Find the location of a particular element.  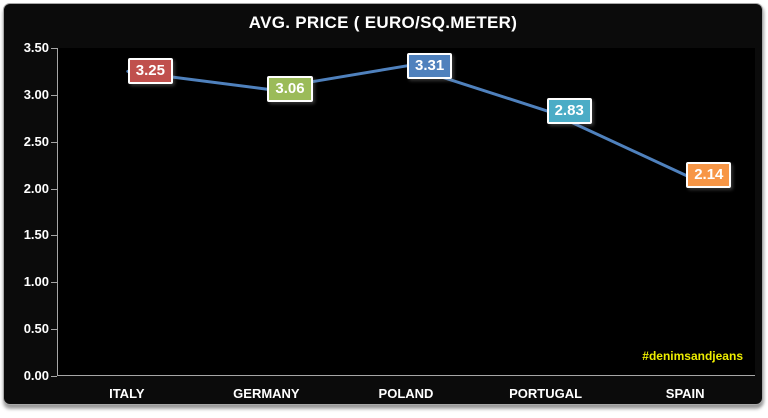

x-axis-label: PORTUGAL is located at coordinates (546, 393).